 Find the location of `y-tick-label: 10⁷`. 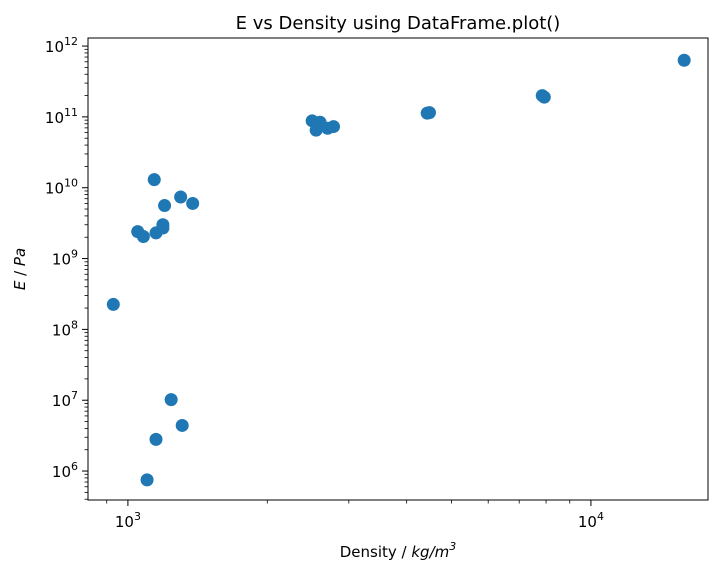

y-tick-label: 10⁷ is located at coordinates (65, 399).